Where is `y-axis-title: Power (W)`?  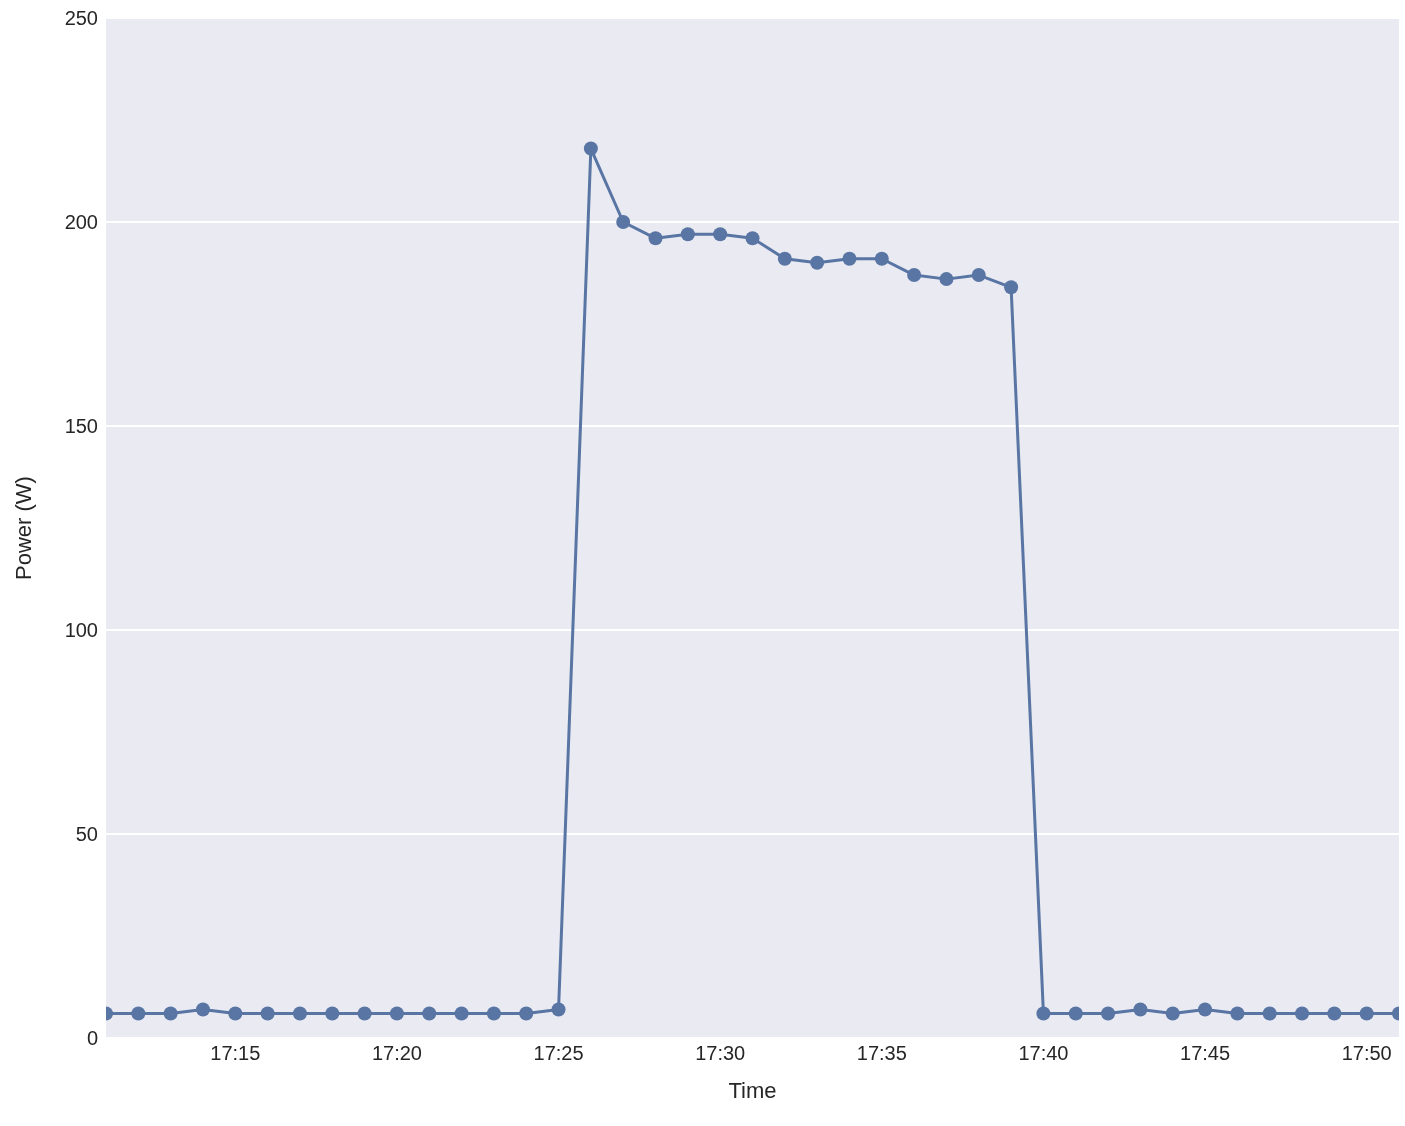 y-axis-title: Power (W) is located at coordinates (23, 528).